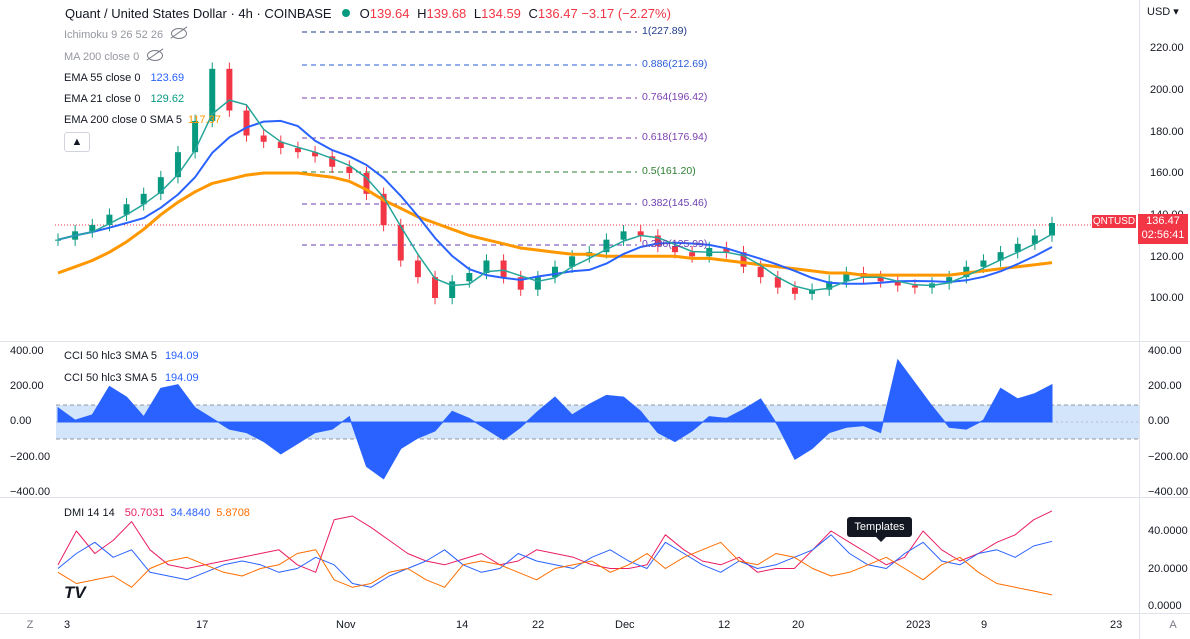 Image resolution: width=1190 pixels, height=639 pixels. What do you see at coordinates (75, 592) in the screenshot?
I see `tradingview-logo: TV` at bounding box center [75, 592].